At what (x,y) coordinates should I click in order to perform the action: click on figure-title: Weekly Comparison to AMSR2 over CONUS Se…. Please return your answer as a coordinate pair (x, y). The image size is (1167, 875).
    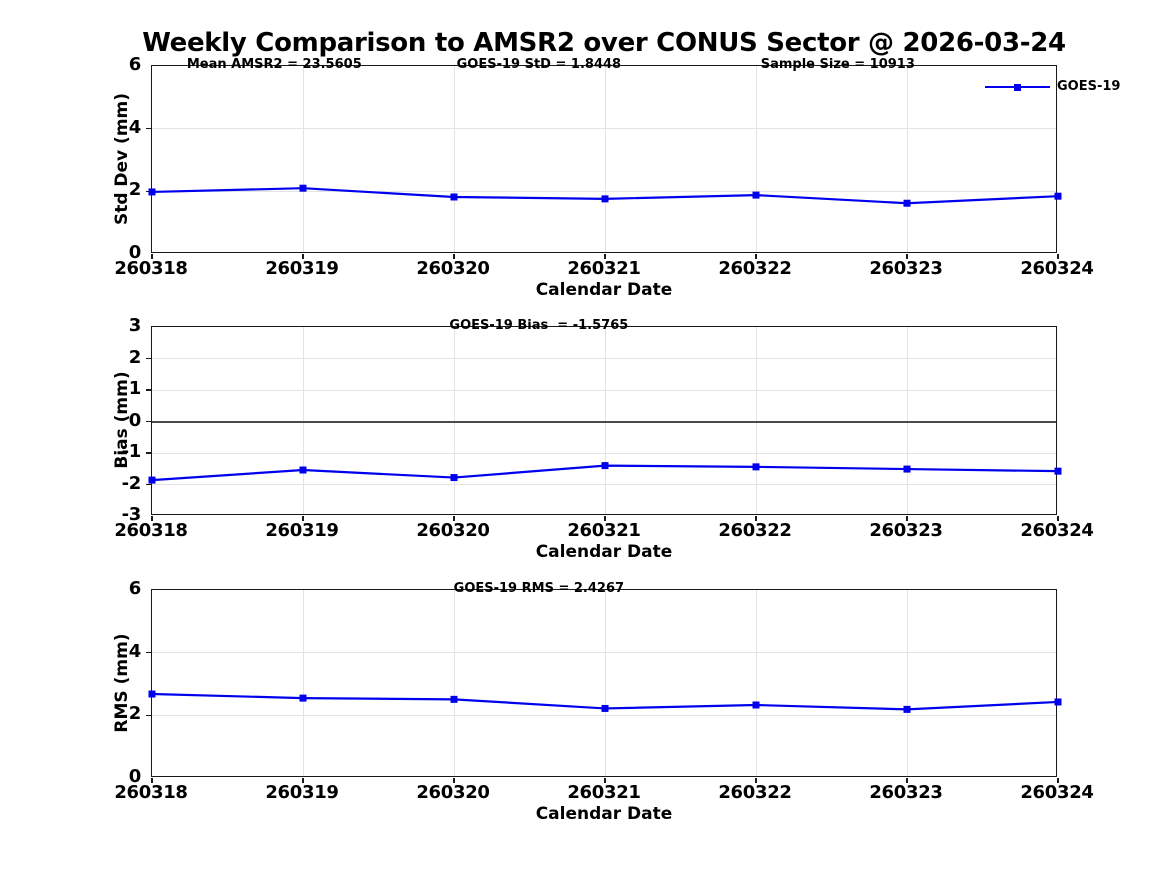
    Looking at the image, I should click on (604, 43).